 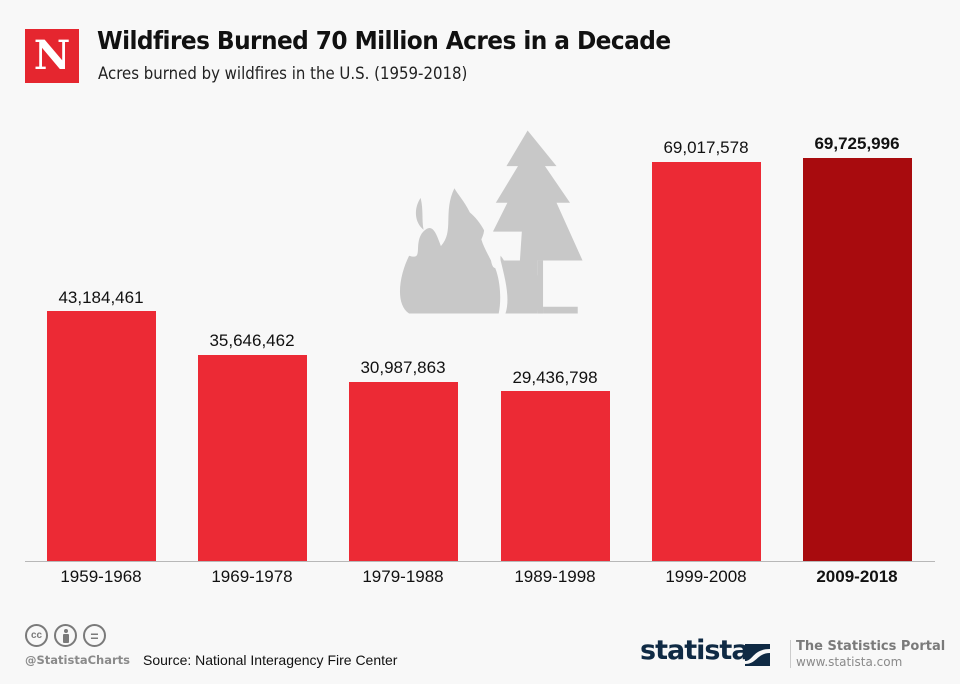 What do you see at coordinates (101, 436) in the screenshot?
I see `bar-1959-1968` at bounding box center [101, 436].